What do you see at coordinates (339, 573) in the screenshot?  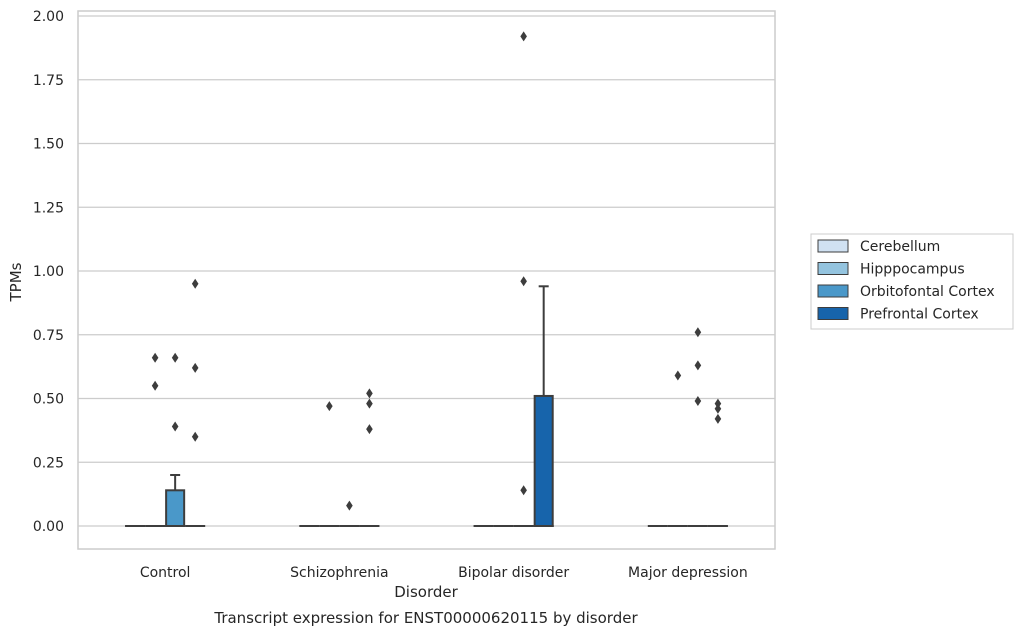 I see `x-tick-label: Schizophrenia` at bounding box center [339, 573].